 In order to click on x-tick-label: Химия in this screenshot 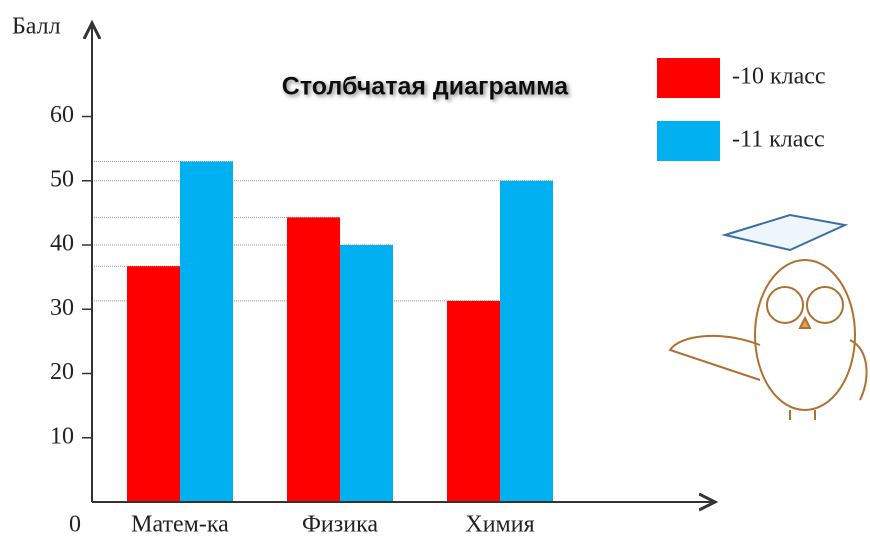, I will do `click(499, 525)`.